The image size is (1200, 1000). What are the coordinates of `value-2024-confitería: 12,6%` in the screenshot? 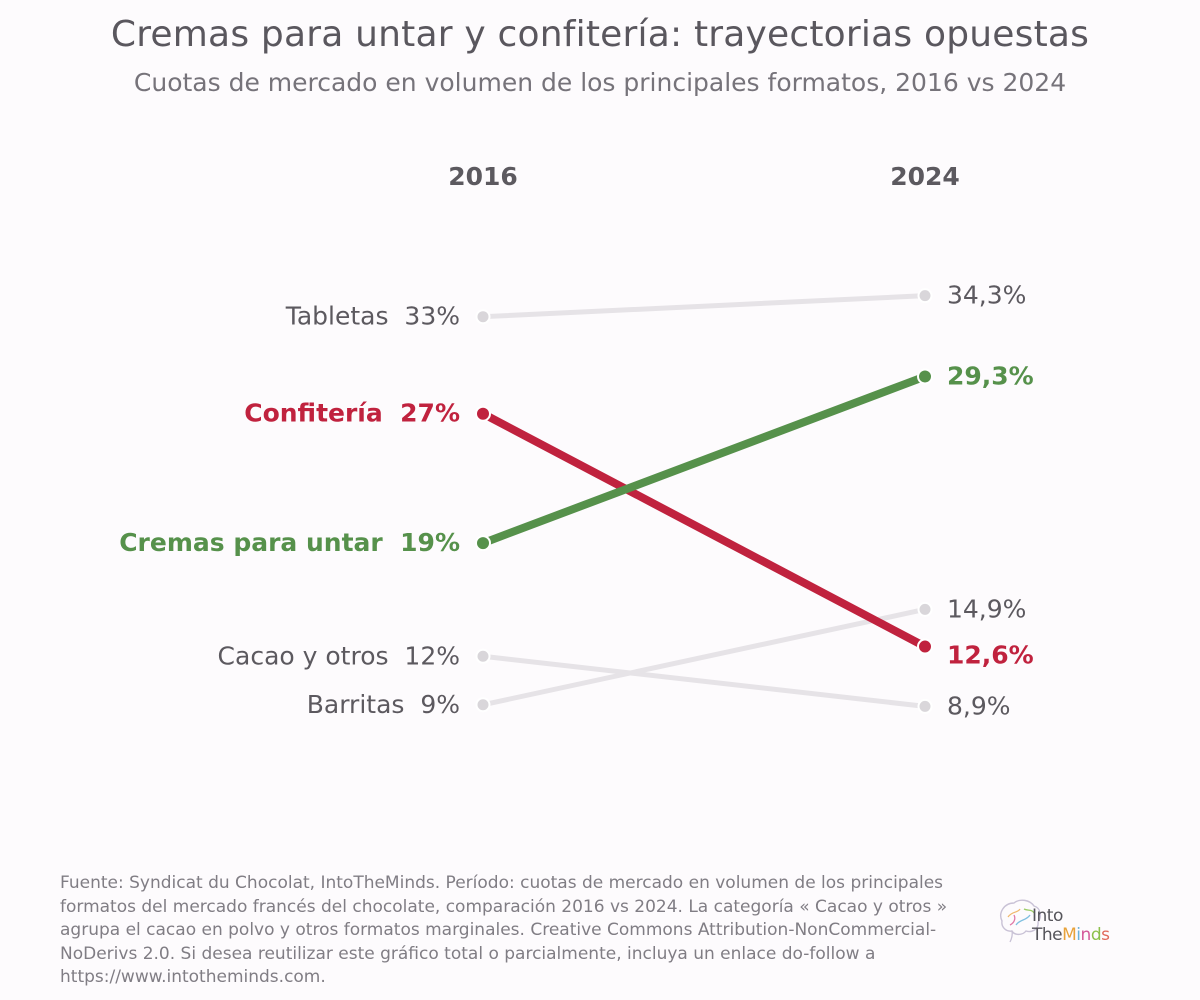 It's located at (990, 655).